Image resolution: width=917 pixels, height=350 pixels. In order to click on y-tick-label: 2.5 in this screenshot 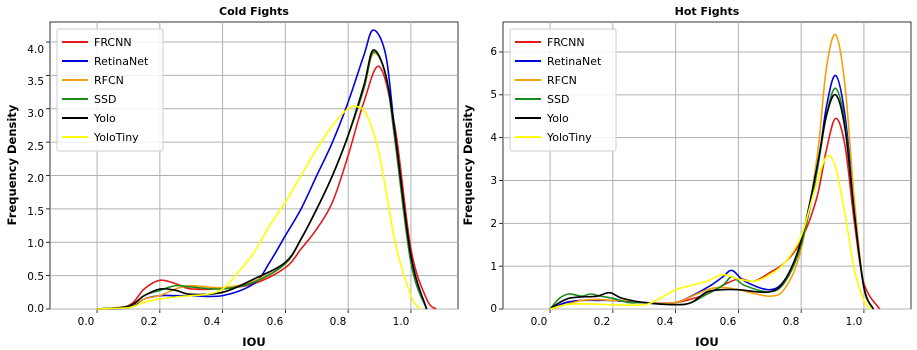, I will do `click(35, 147)`.